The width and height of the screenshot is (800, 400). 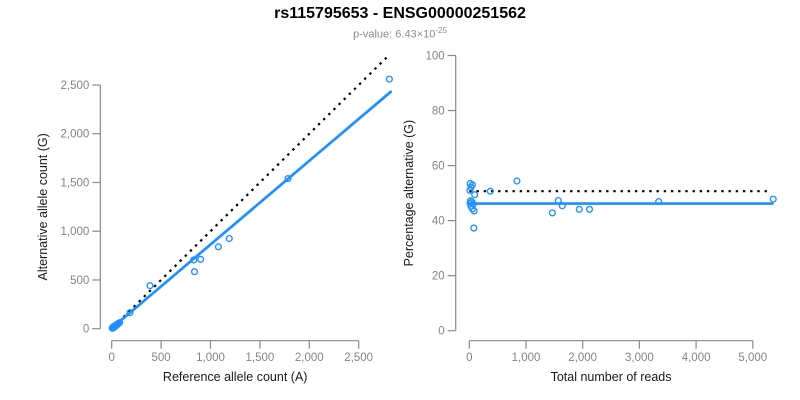 I want to click on y-tick-label: 100, so click(x=435, y=57).